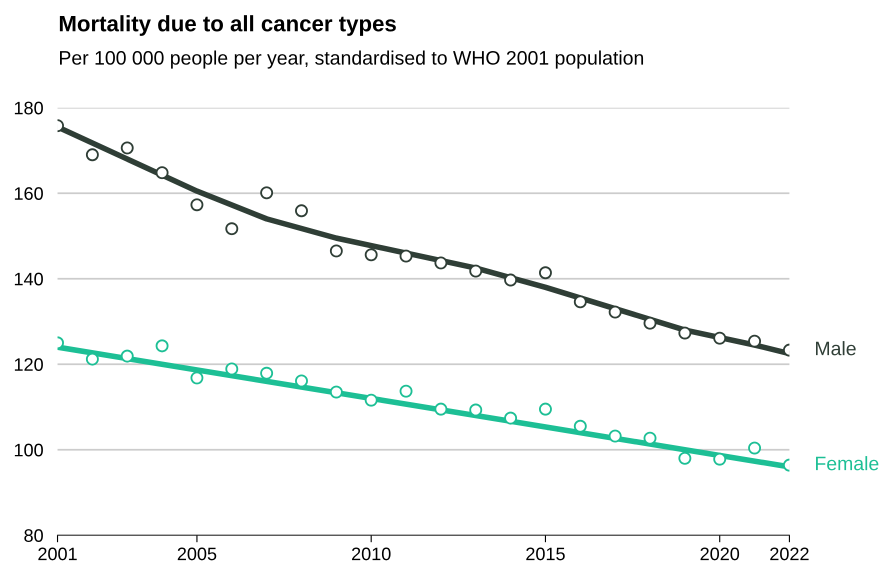 The width and height of the screenshot is (885, 567). What do you see at coordinates (57, 554) in the screenshot?
I see `x-tick-label: 2001` at bounding box center [57, 554].